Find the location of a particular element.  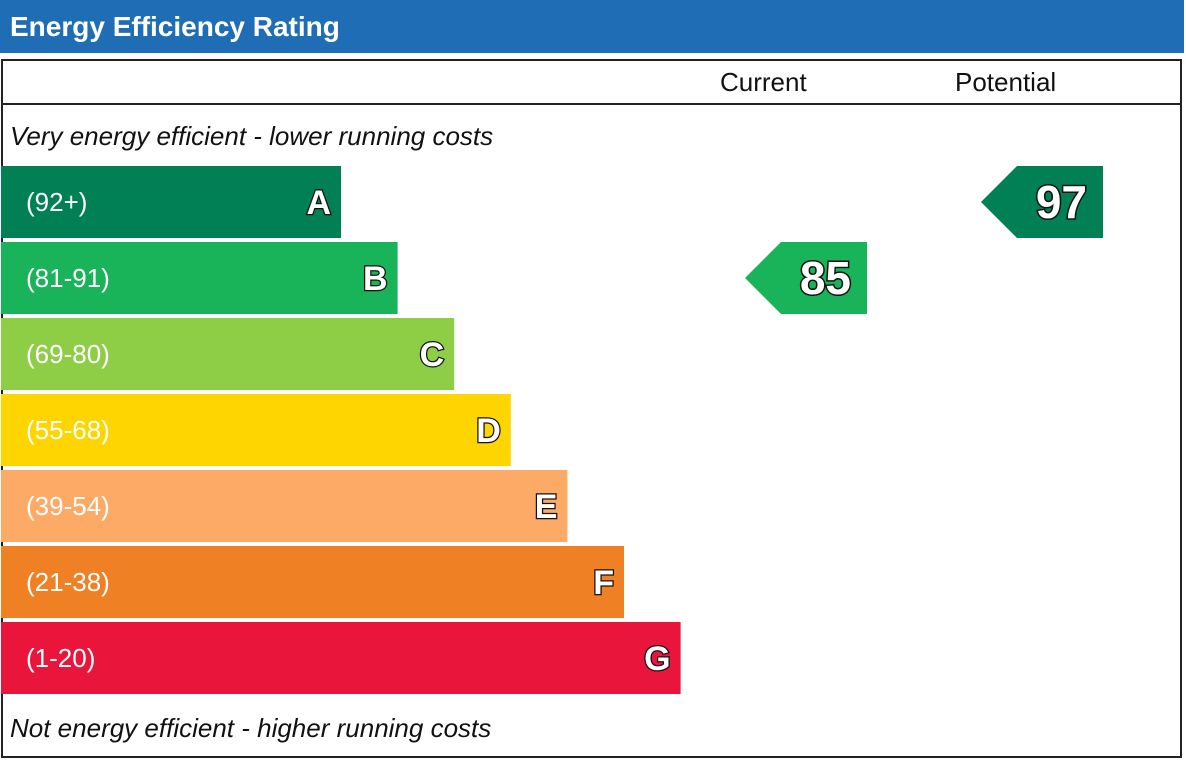

band-c-range: (69-80) is located at coordinates (68, 354).